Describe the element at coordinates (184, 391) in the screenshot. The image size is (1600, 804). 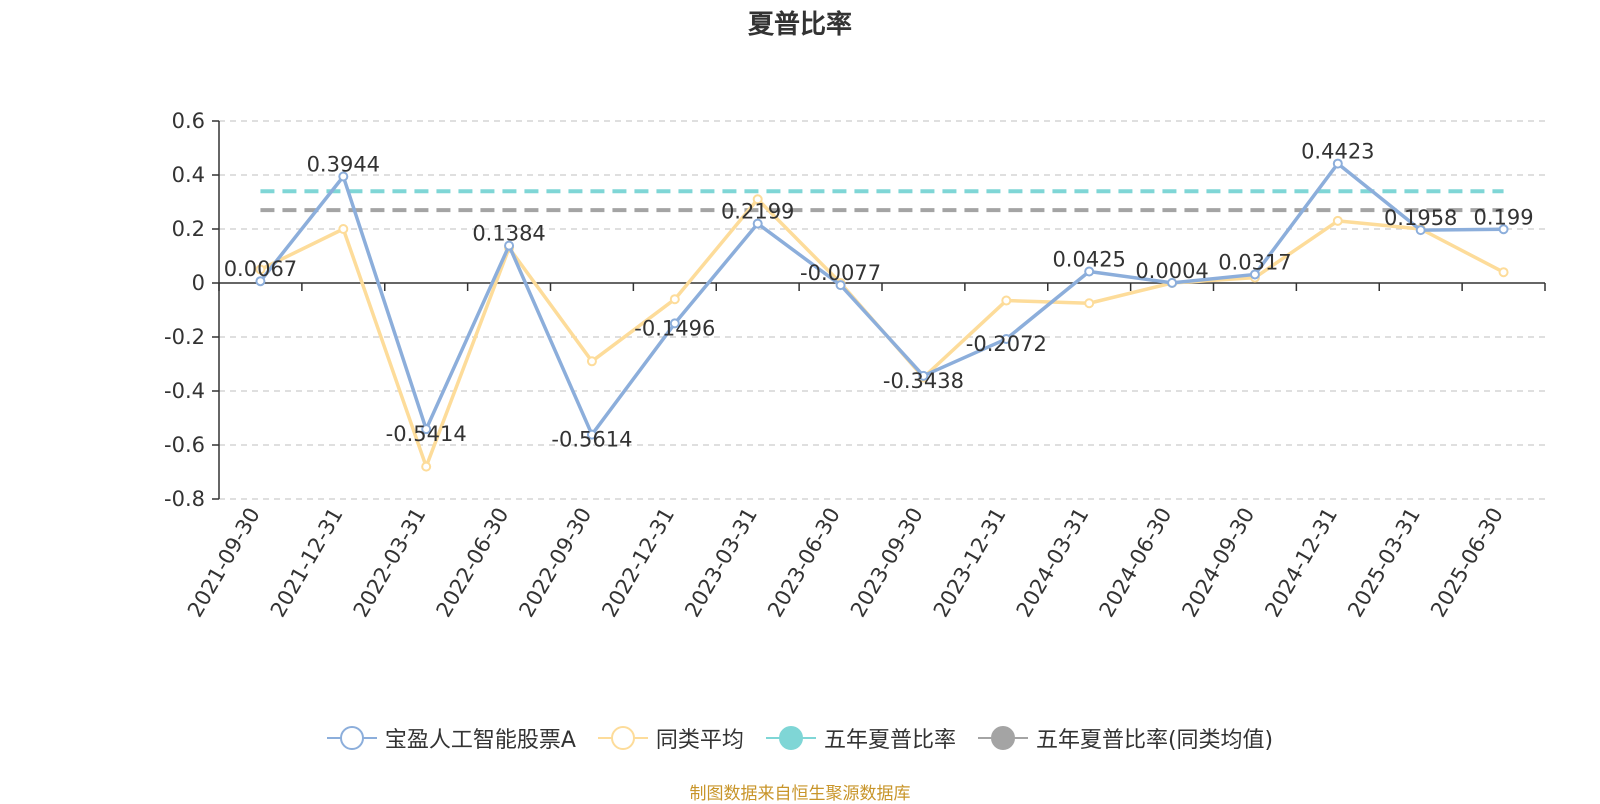
I see `y-tick-label: -0.4` at that location.